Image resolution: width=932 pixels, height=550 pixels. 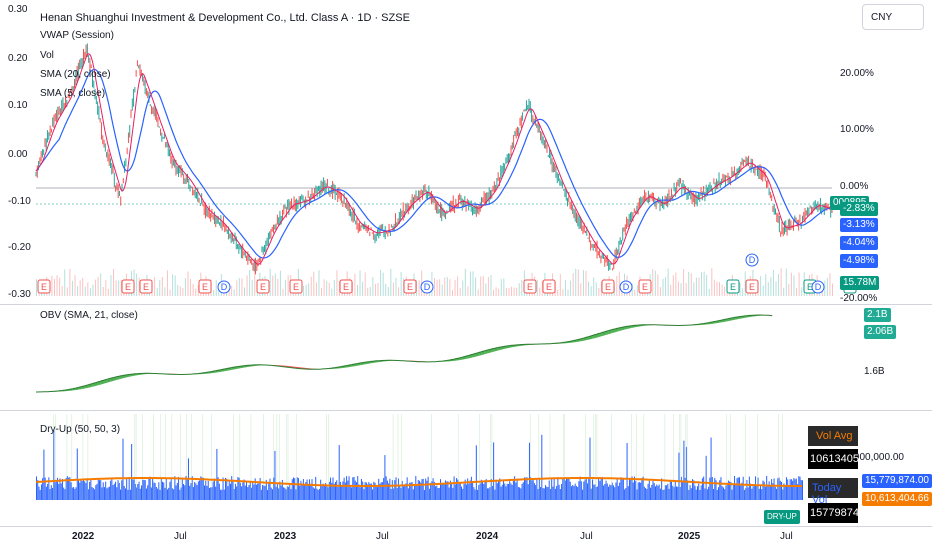 I want to click on indicator-label-vol: Vol, so click(x=47, y=55).